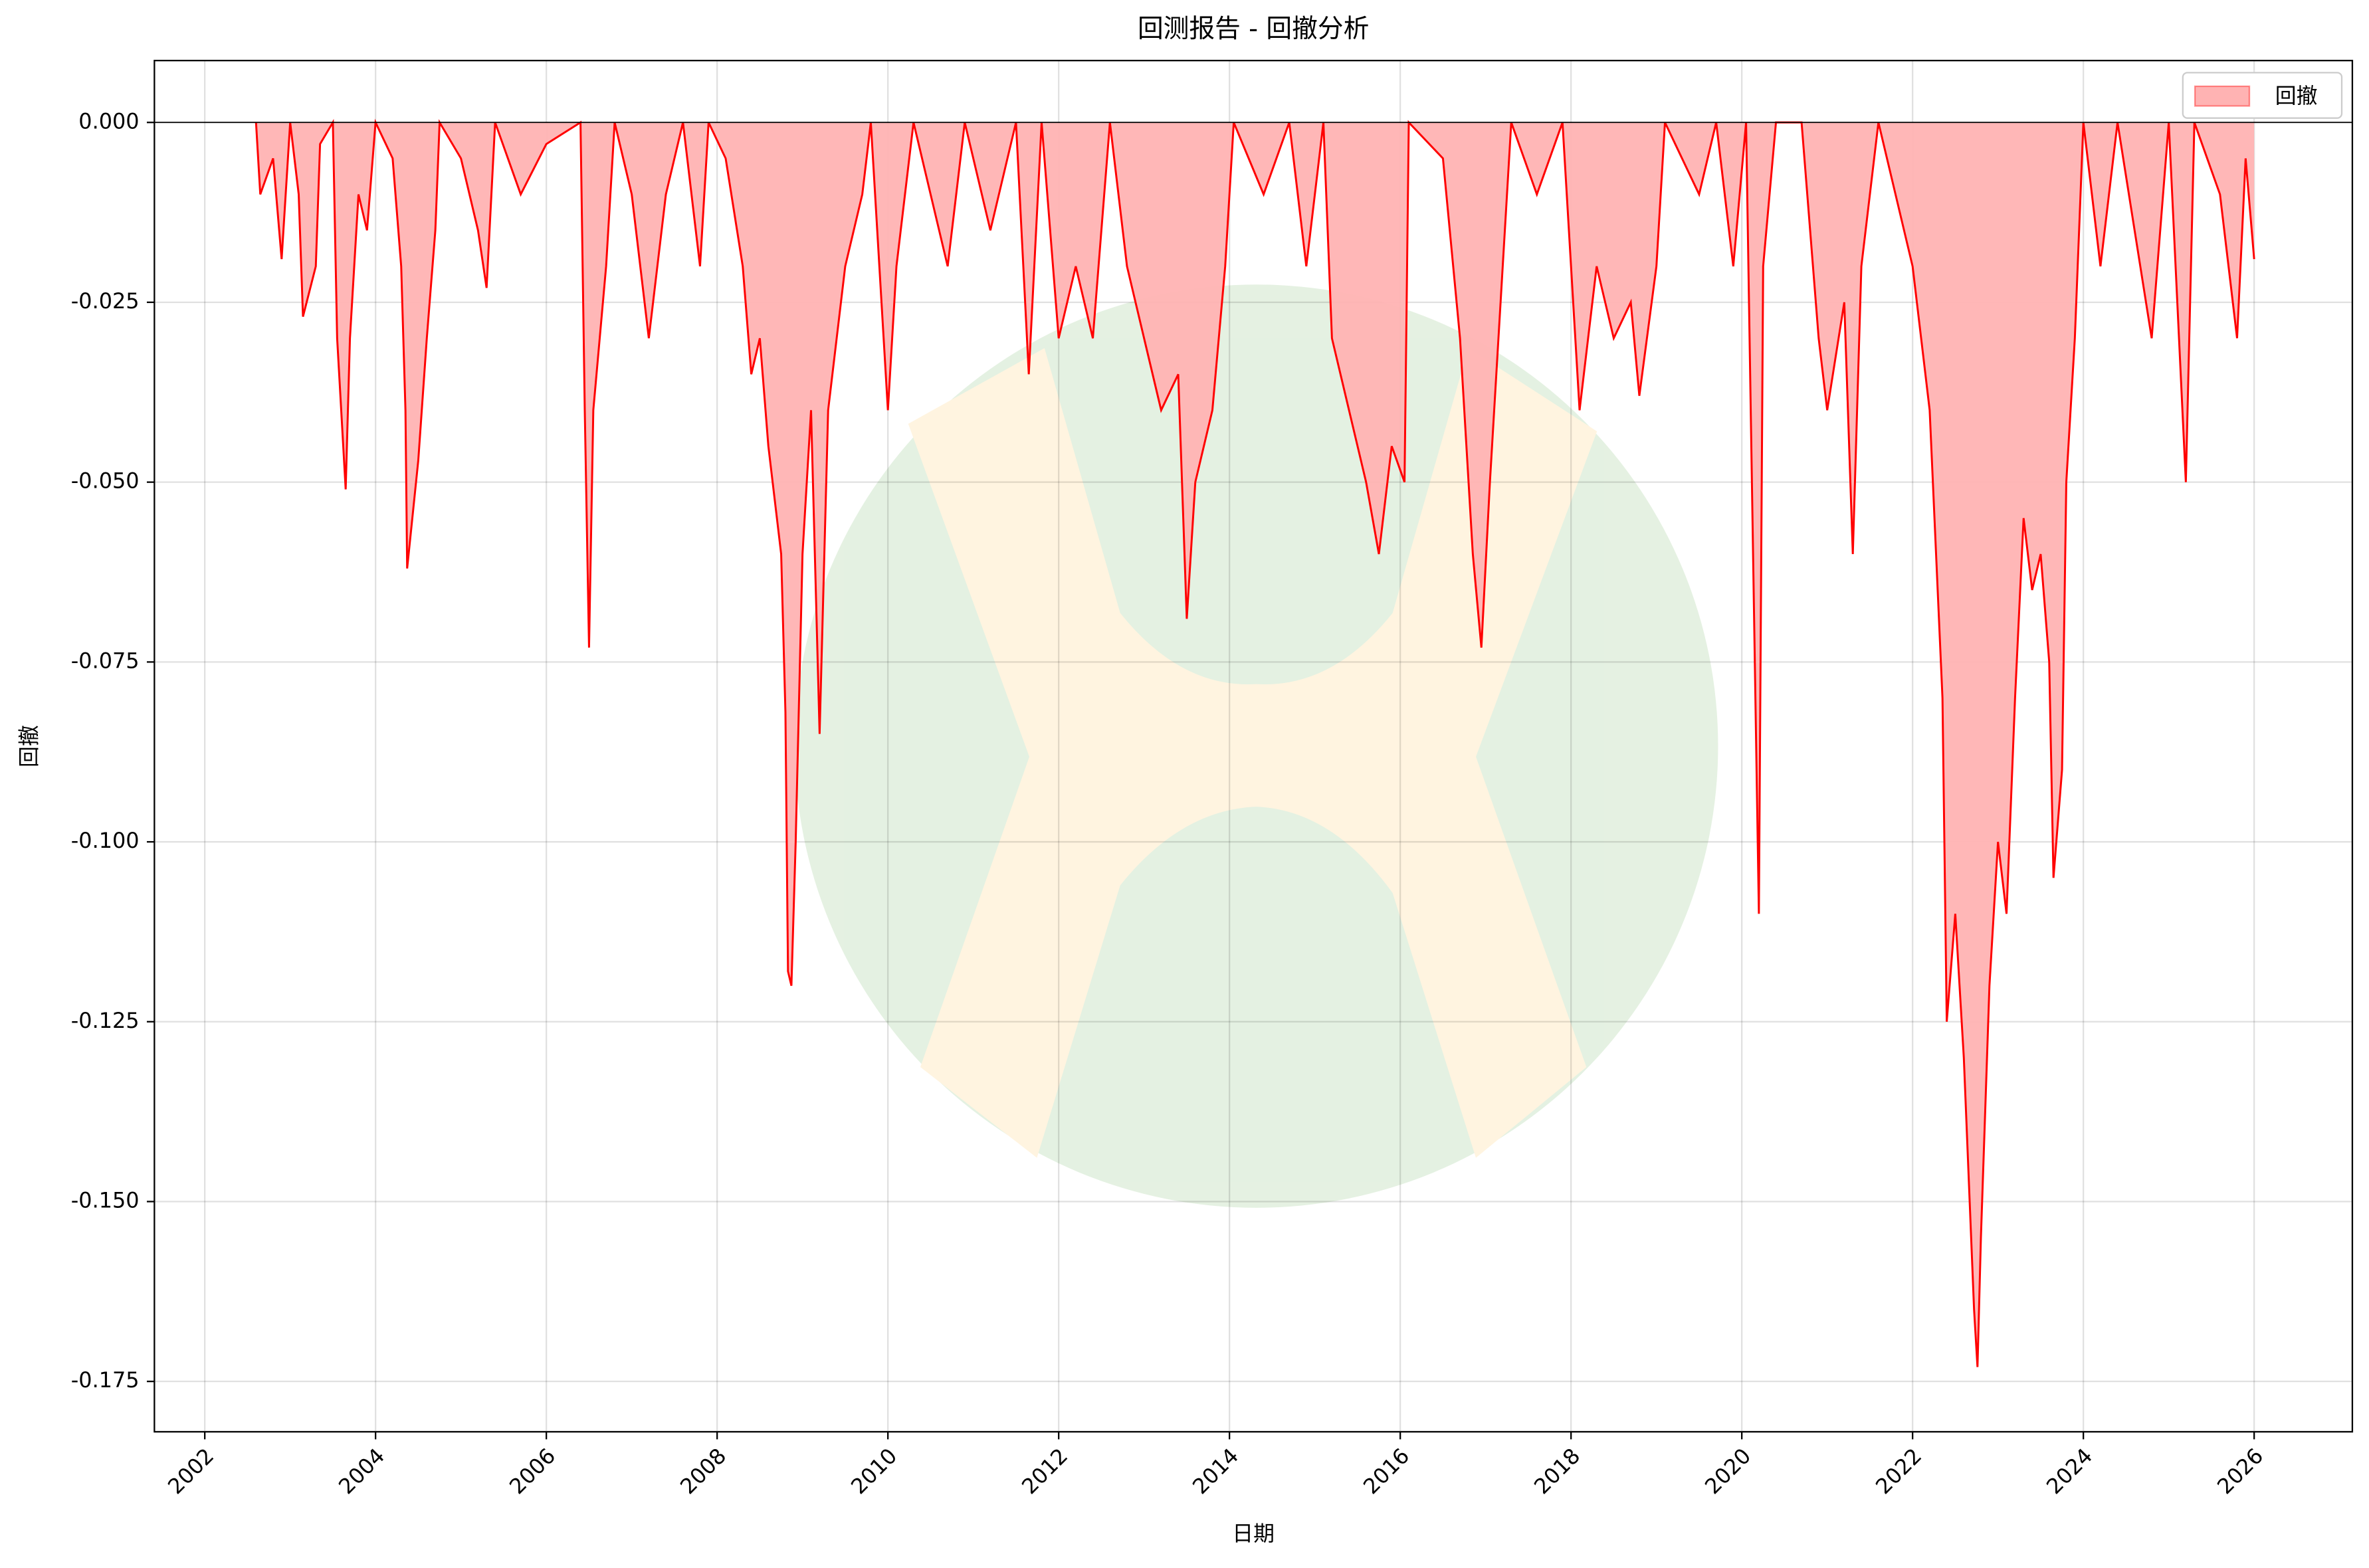  Describe the element at coordinates (874, 1471) in the screenshot. I see `x-tick-label: 2010` at that location.